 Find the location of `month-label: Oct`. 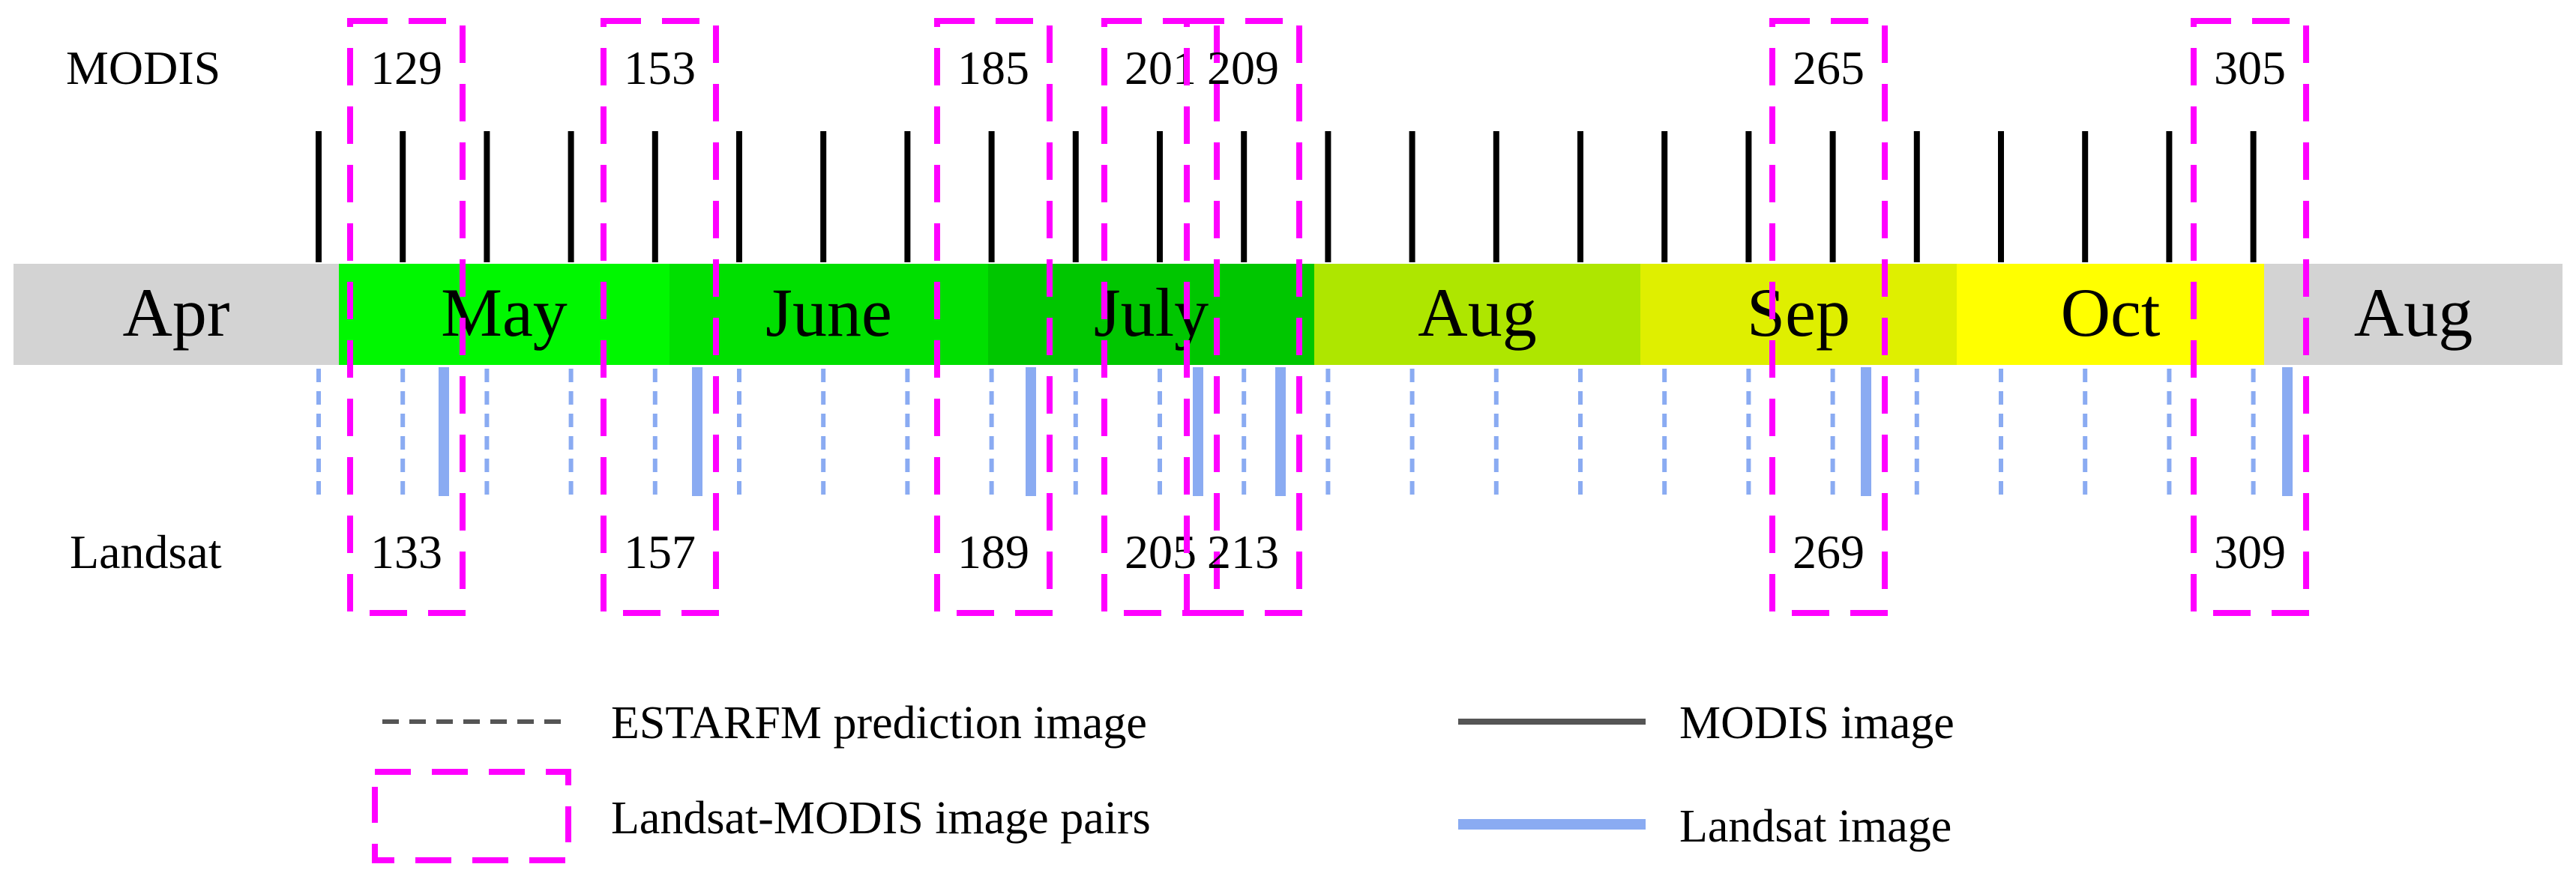

month-label: Oct is located at coordinates (2111, 312).